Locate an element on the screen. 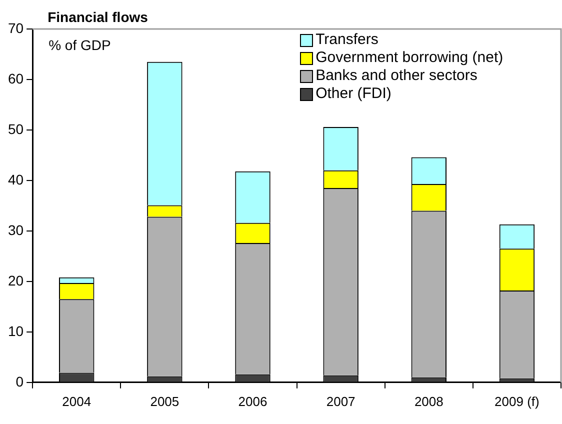 The image size is (562, 424). x-tick-label: 2009 (f) is located at coordinates (517, 401).